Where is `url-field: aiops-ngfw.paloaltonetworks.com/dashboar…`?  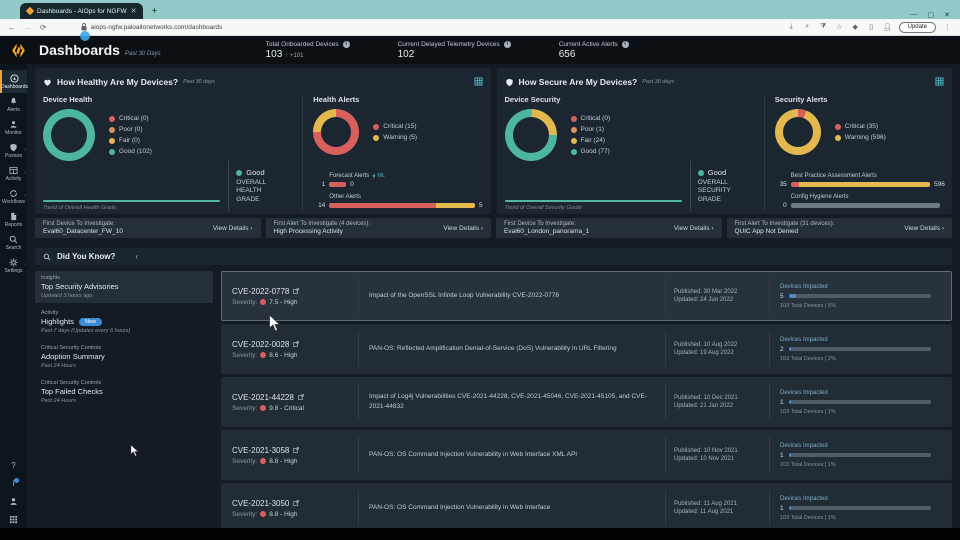
url-field: aiops-ngfw.paloaltonetworks.com/dashboar… is located at coordinates (430, 27).